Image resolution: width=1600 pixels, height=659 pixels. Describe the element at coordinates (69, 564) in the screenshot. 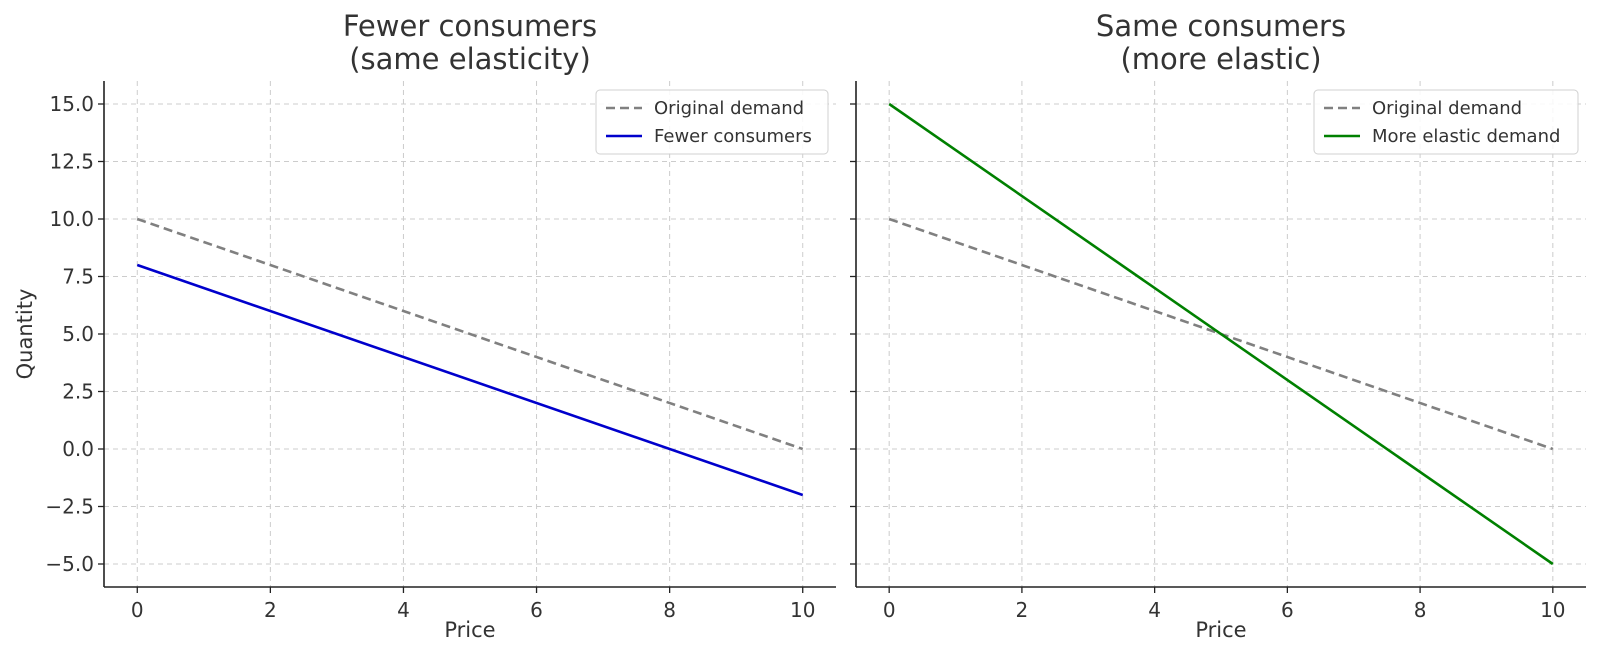

I see `y-tick-label: −5.0` at that location.